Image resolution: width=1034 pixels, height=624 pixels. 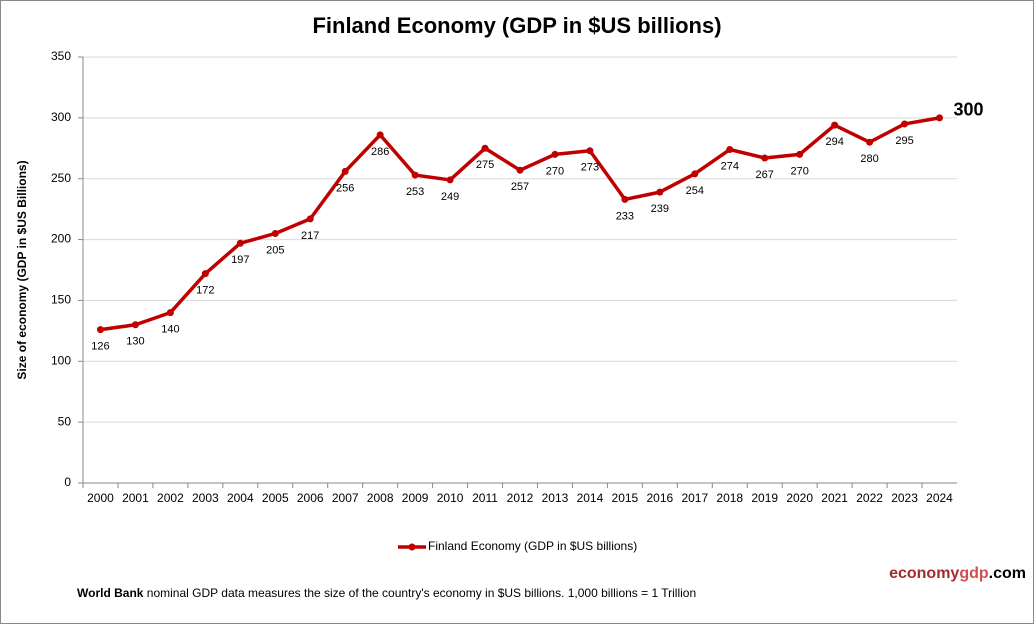 I want to click on x-tick-label: 2011, so click(x=485, y=498).